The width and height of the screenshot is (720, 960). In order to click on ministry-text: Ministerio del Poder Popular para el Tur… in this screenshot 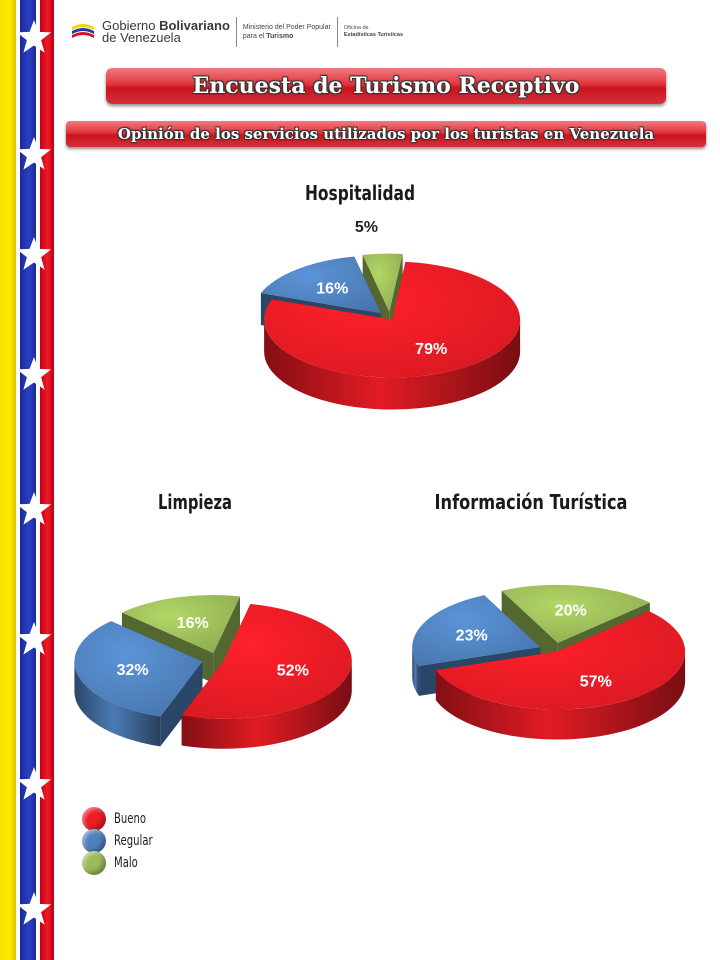, I will do `click(287, 32)`.